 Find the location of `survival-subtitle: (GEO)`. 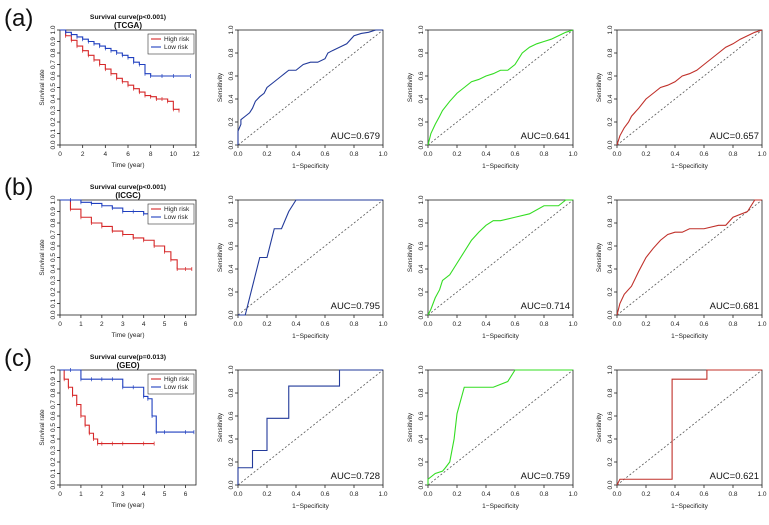

survival-subtitle: (GEO) is located at coordinates (127, 365).